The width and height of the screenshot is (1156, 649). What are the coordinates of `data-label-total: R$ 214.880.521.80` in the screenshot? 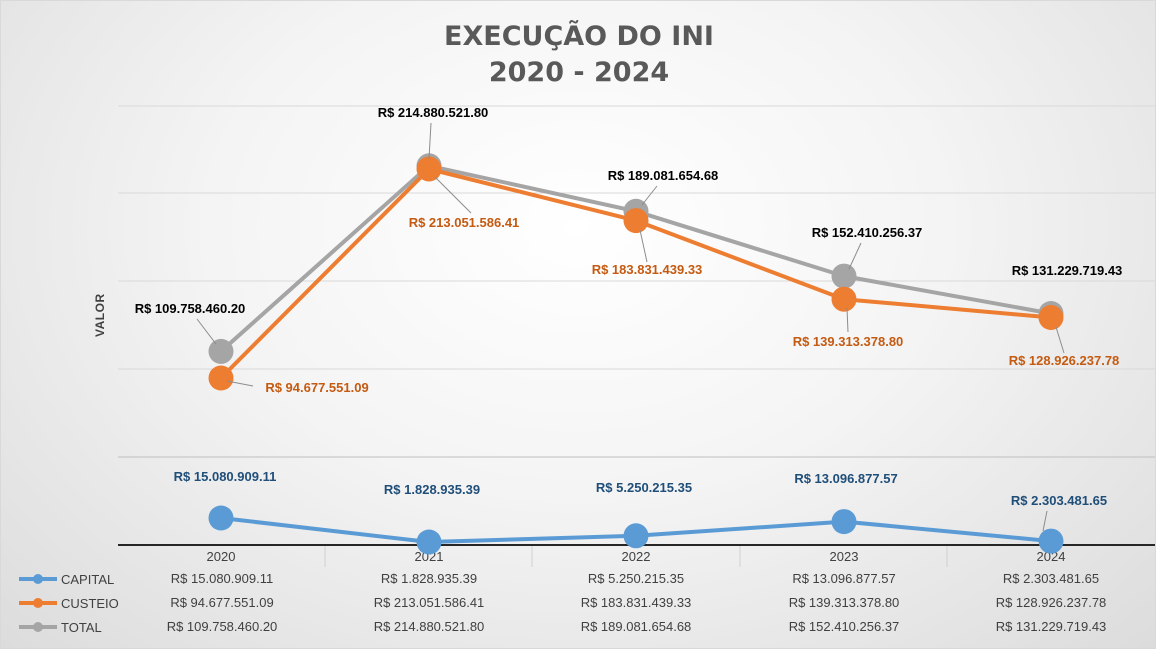 It's located at (433, 112).